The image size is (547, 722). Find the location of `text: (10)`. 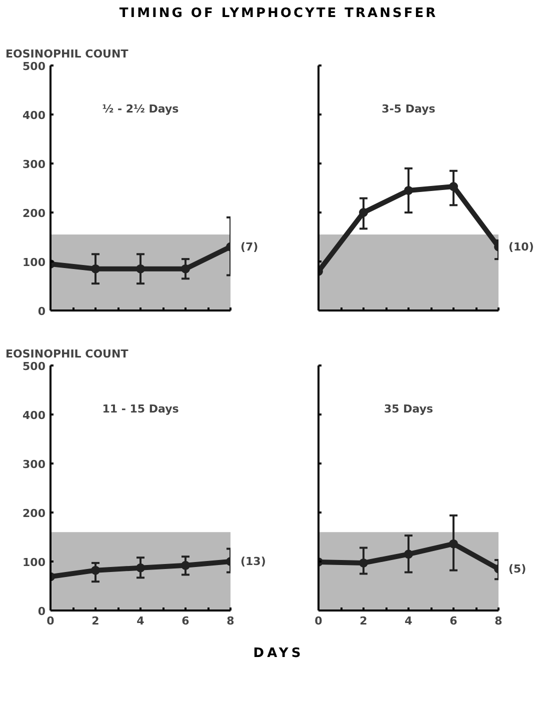

text: (10) is located at coordinates (521, 247).